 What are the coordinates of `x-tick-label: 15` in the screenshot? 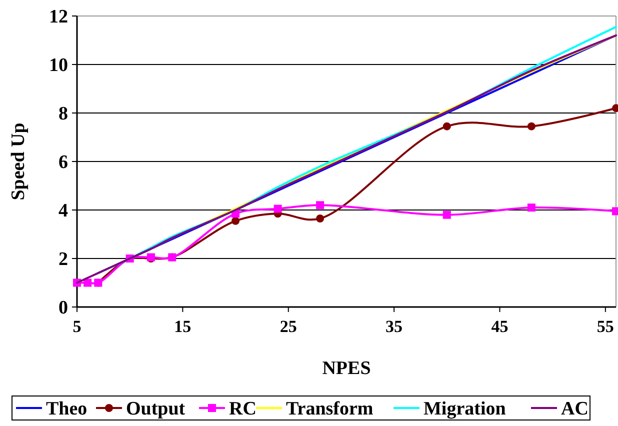 It's located at (183, 326).